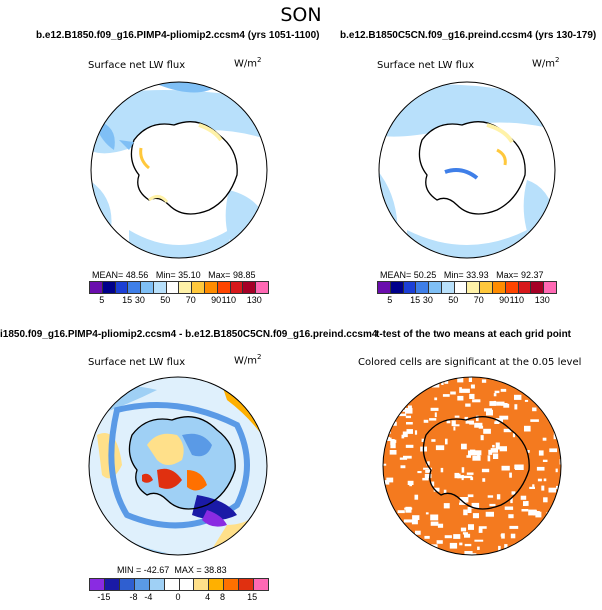 The height and width of the screenshot is (610, 602). I want to click on panel3-map, so click(178, 466).